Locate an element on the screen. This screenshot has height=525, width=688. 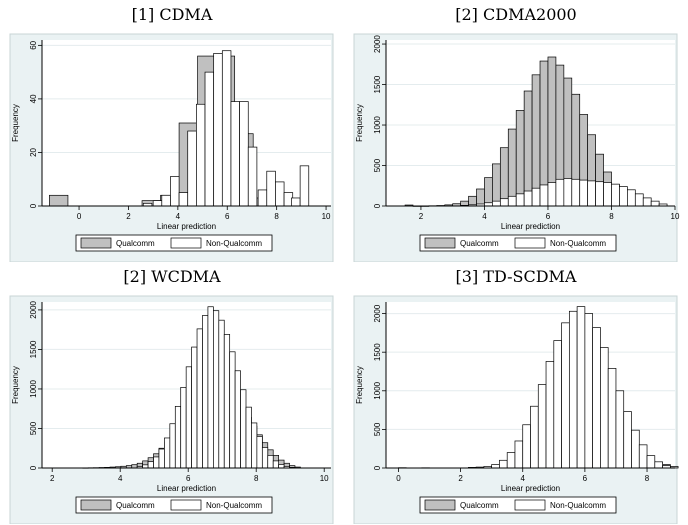
y-tick-label: 20 is located at coordinates (33, 151).